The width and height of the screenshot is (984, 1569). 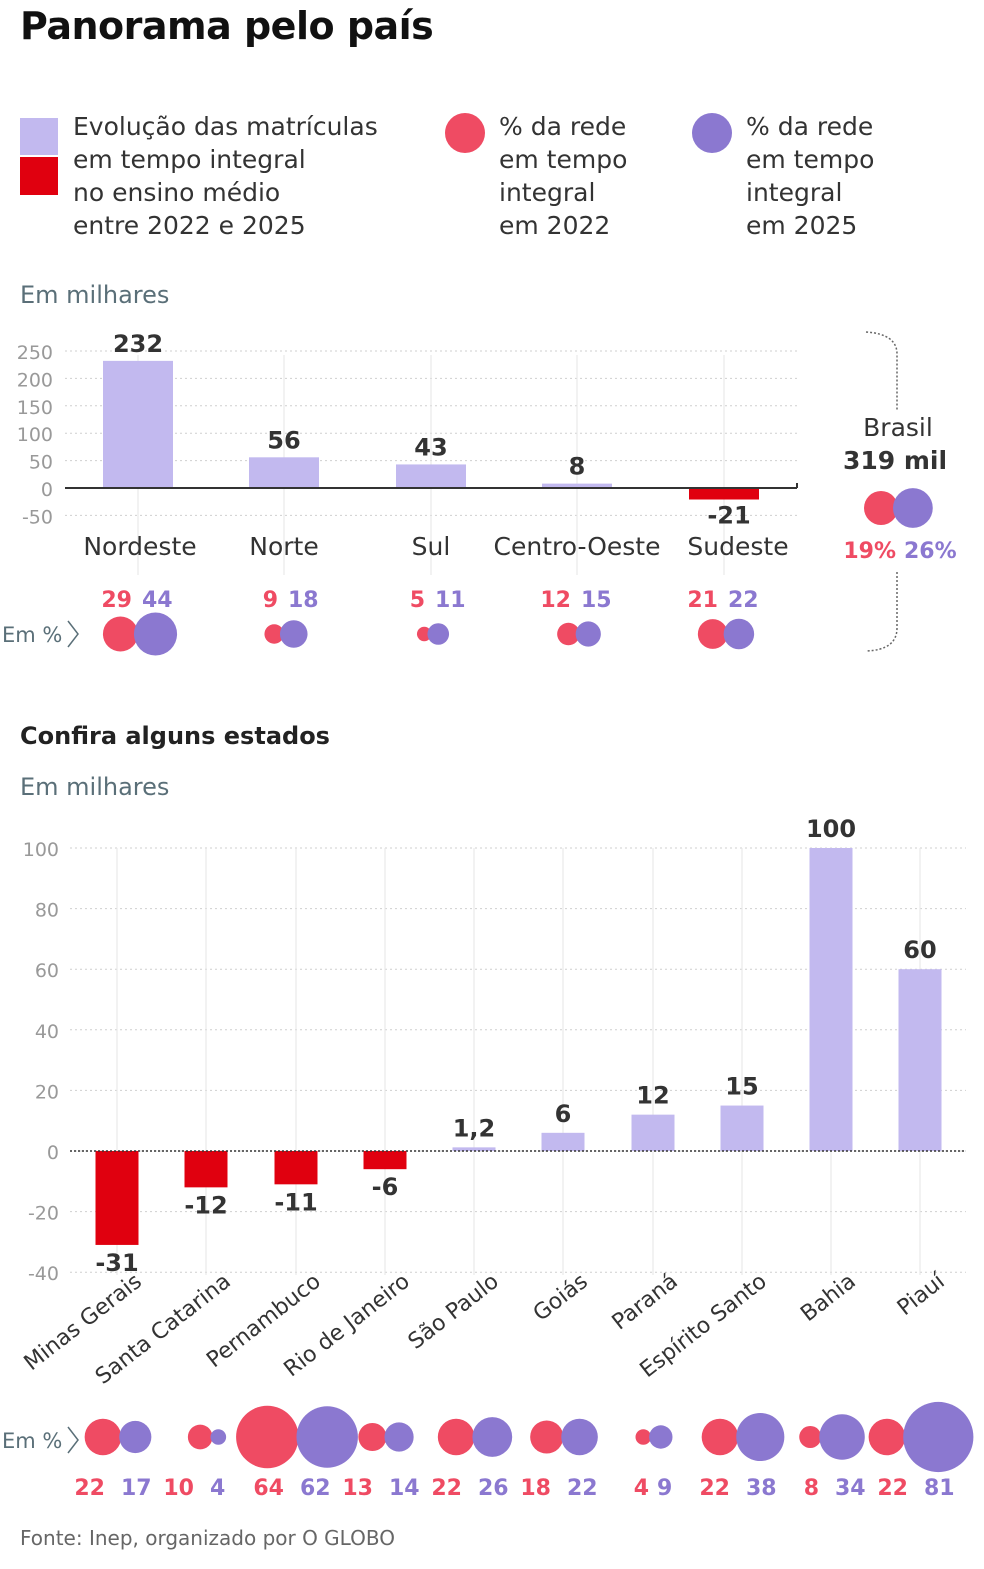 What do you see at coordinates (641, 1488) in the screenshot?
I see `pct-2022-label: 4` at bounding box center [641, 1488].